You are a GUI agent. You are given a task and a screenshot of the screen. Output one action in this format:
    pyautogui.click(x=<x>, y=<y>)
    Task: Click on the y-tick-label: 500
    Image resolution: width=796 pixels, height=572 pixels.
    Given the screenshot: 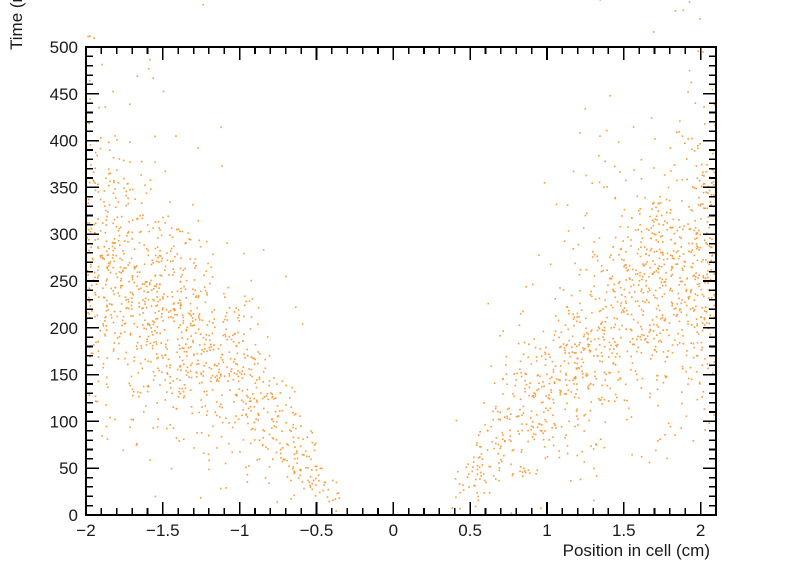 What is the action you would take?
    pyautogui.click(x=64, y=47)
    